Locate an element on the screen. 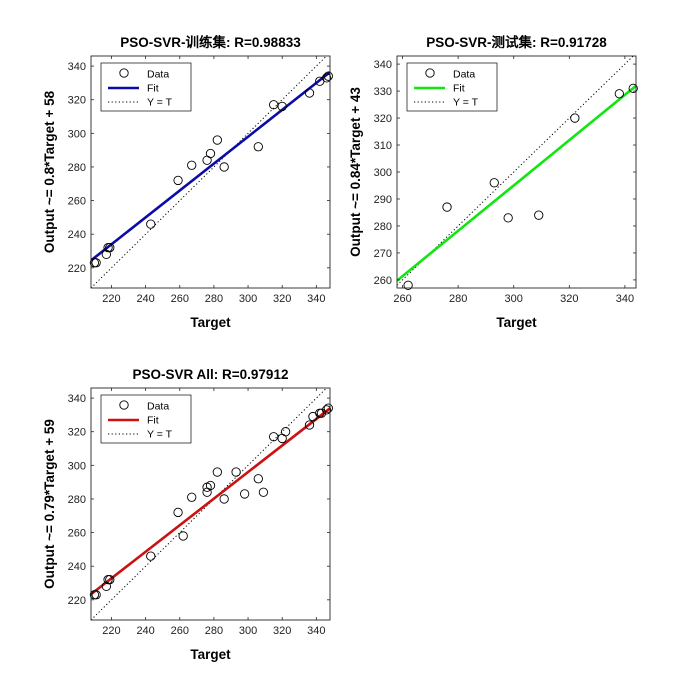 This screenshot has height=700, width=700. chart-title: PSO-SVR All: R=0.97912 is located at coordinates (211, 374).